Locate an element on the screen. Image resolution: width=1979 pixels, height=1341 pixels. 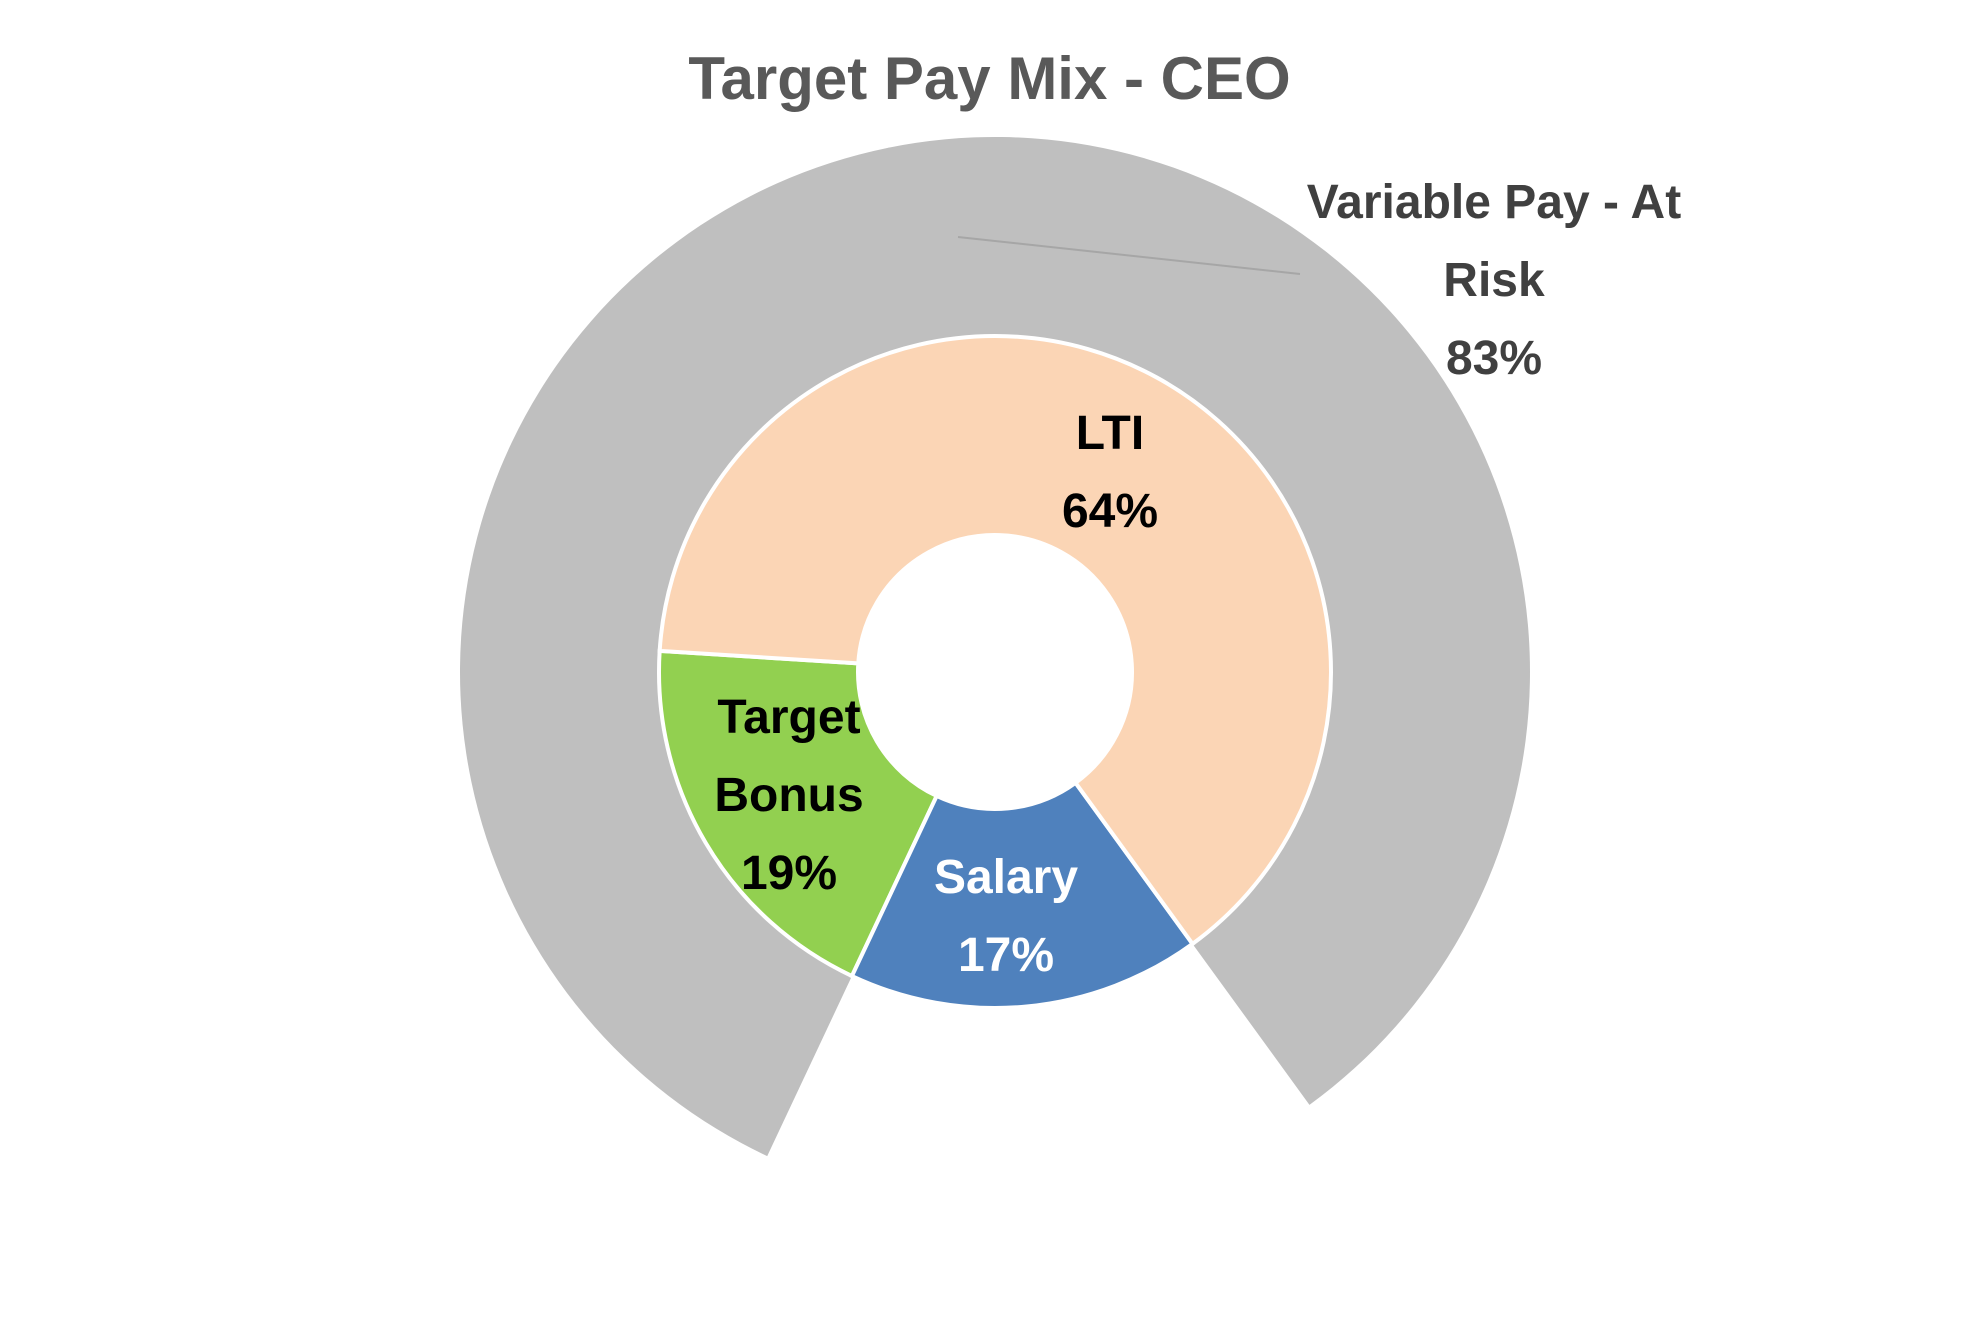
data-label: Target Bonus 19% is located at coordinates (789, 796).